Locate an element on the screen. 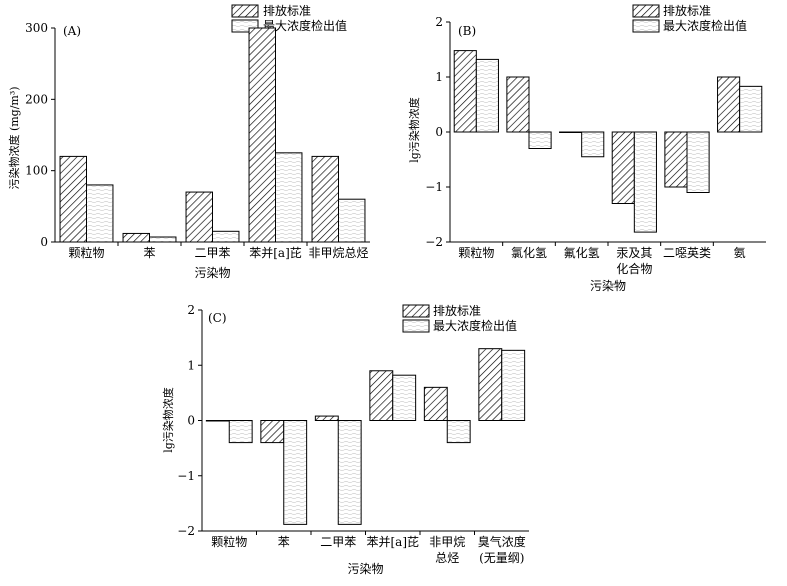 This screenshot has width=787, height=586. y-tick-label: 100 is located at coordinates (36, 171).